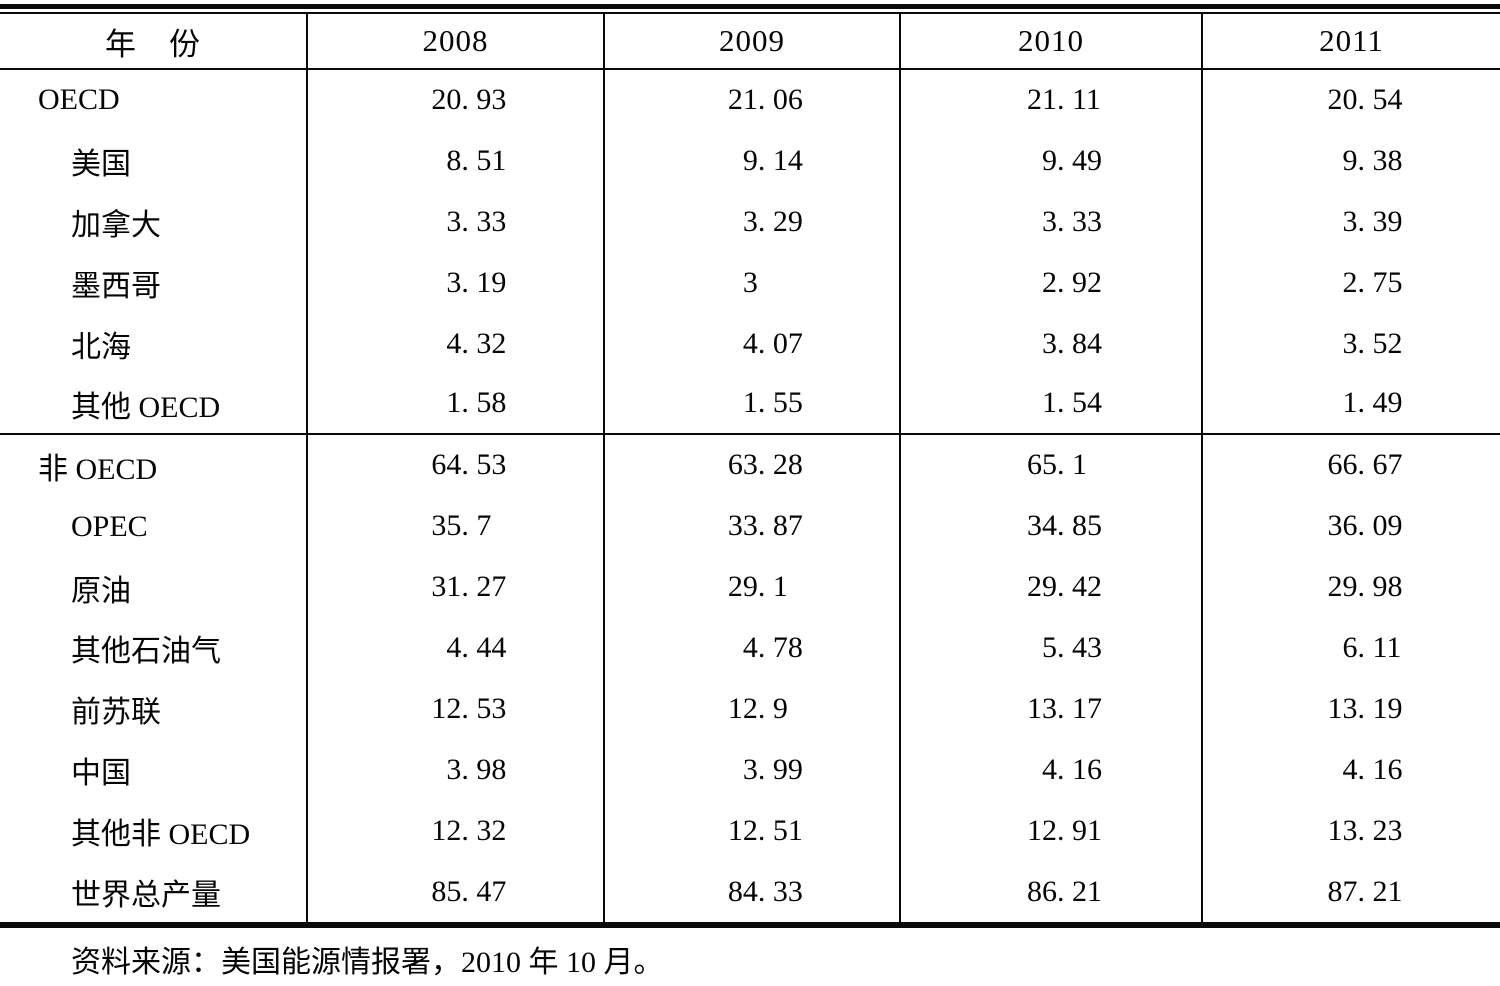  What do you see at coordinates (780, 830) in the screenshot?
I see `value-fraction-part: . 51` at bounding box center [780, 830].